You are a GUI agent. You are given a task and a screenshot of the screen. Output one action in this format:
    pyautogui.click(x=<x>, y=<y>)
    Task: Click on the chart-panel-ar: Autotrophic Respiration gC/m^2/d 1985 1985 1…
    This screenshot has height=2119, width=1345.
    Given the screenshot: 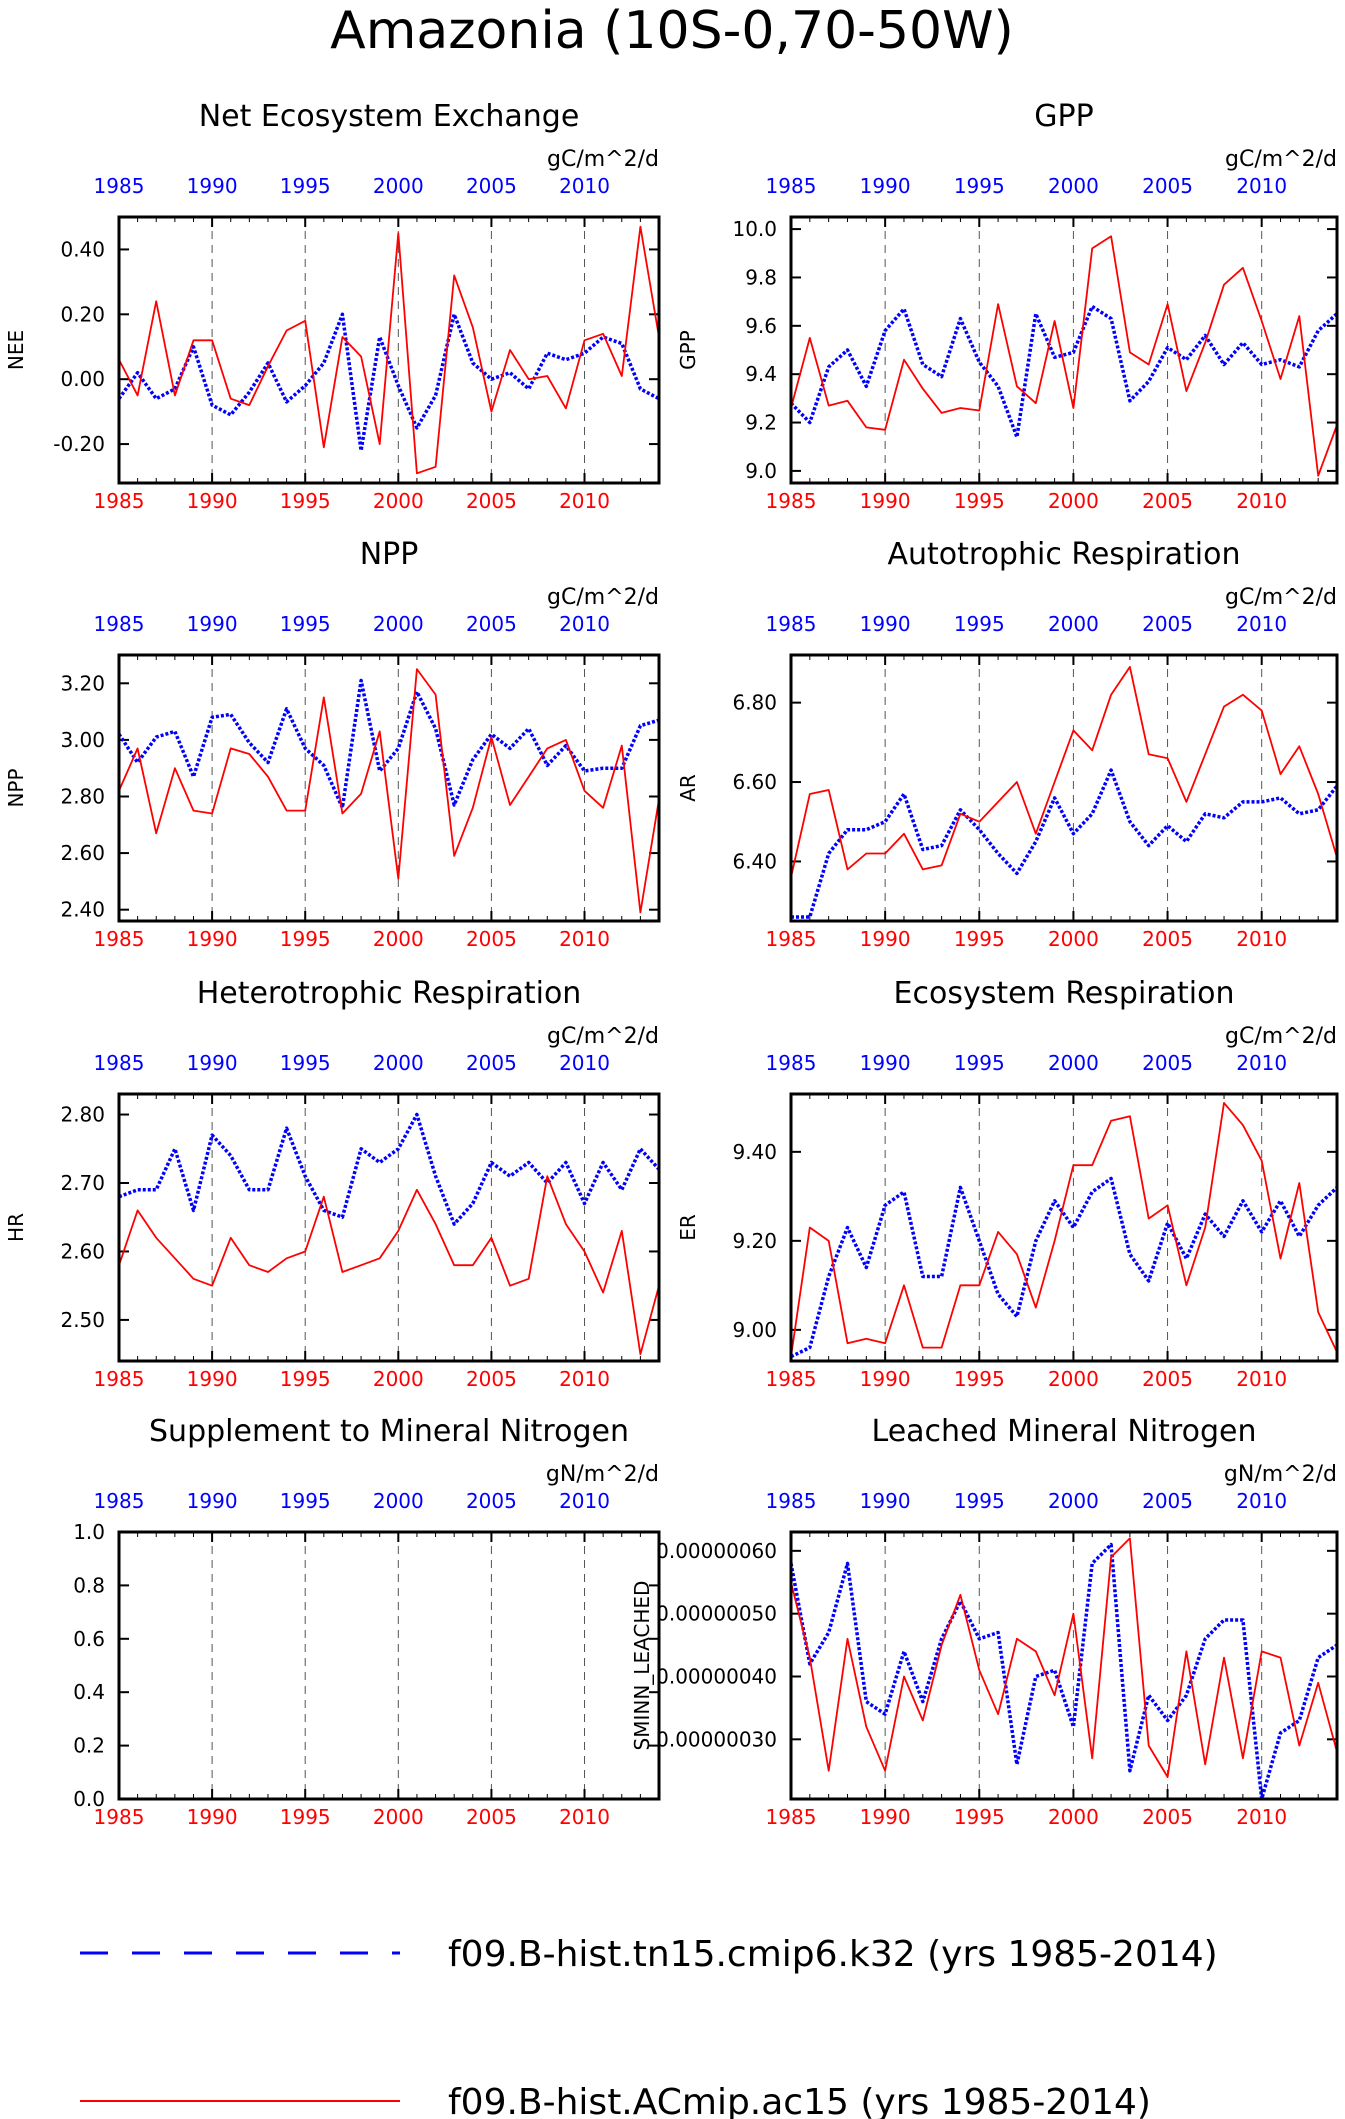 What is the action you would take?
    pyautogui.click(x=1007, y=744)
    